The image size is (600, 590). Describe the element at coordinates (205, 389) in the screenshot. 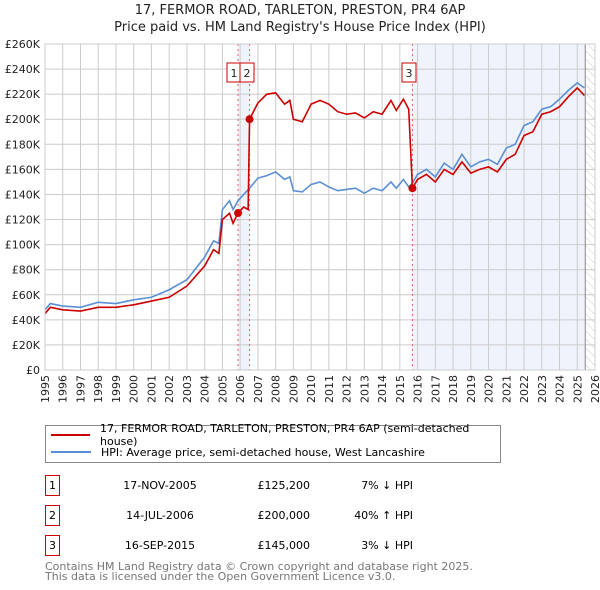

I see `x-tick-label: 2004` at that location.